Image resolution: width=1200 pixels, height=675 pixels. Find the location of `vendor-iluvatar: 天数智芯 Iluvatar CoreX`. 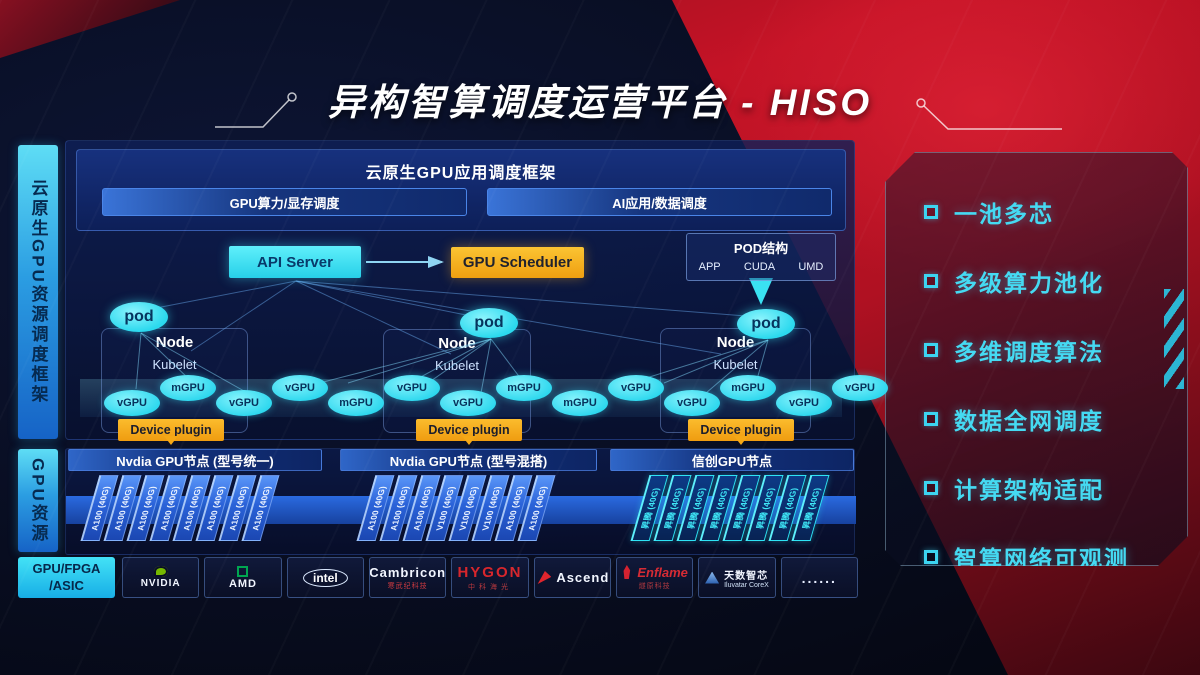

vendor-iluvatar: 天数智芯 Iluvatar CoreX is located at coordinates (737, 577).